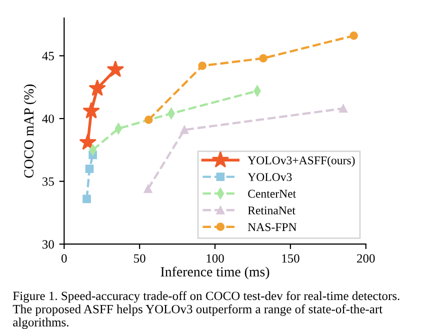 This screenshot has height=329, width=422. What do you see at coordinates (48, 181) in the screenshot?
I see `y-tick-label: 35` at bounding box center [48, 181].